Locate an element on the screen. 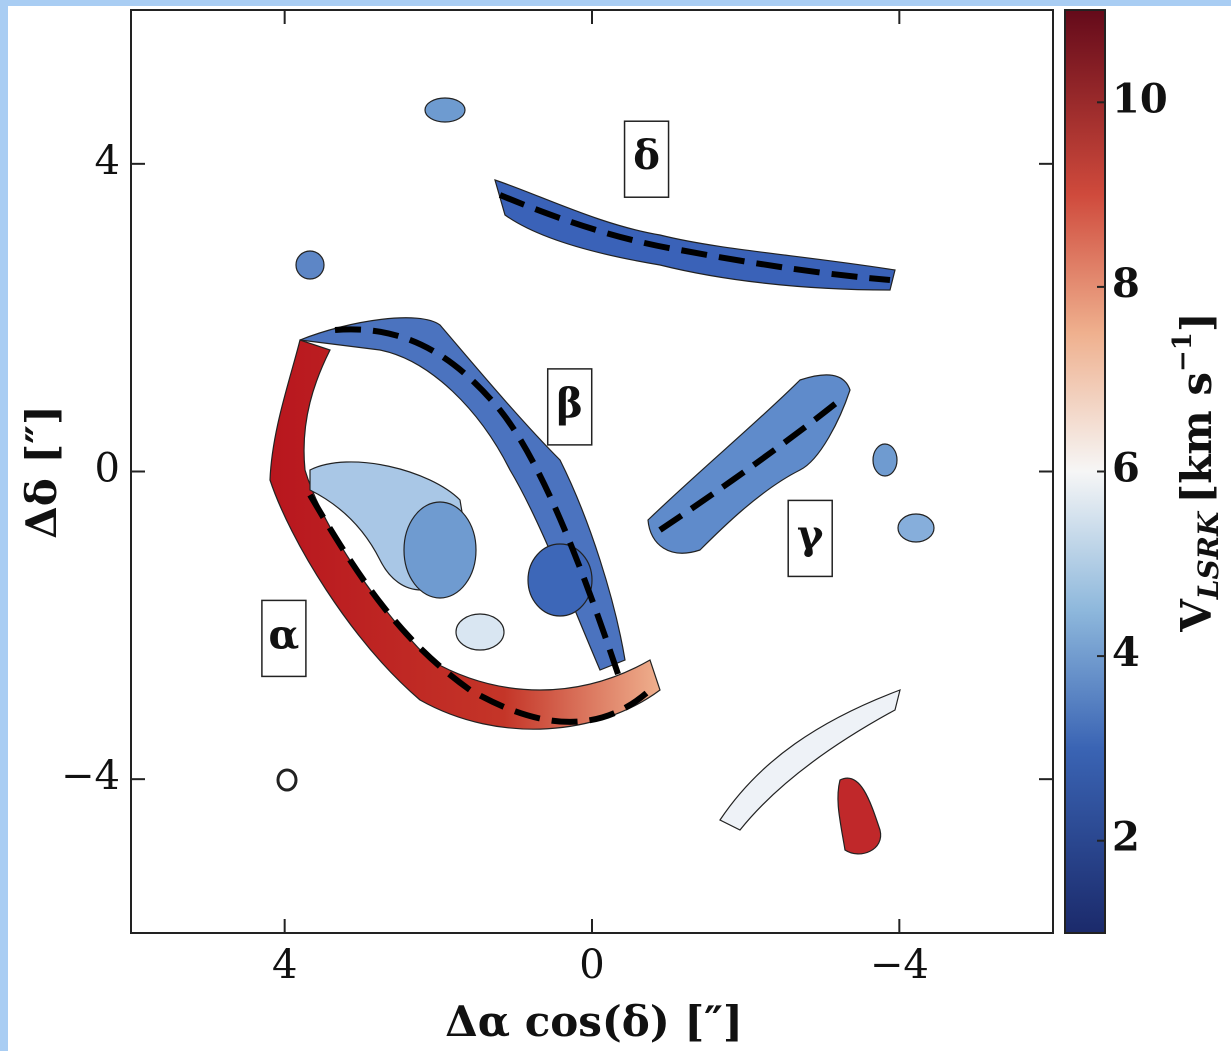 The image size is (1231, 1051). cbar-symbol: V is located at coordinates (1196, 615).